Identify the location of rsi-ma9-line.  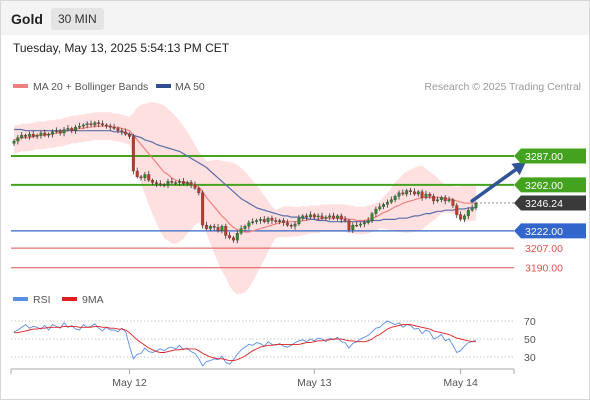
(245, 343).